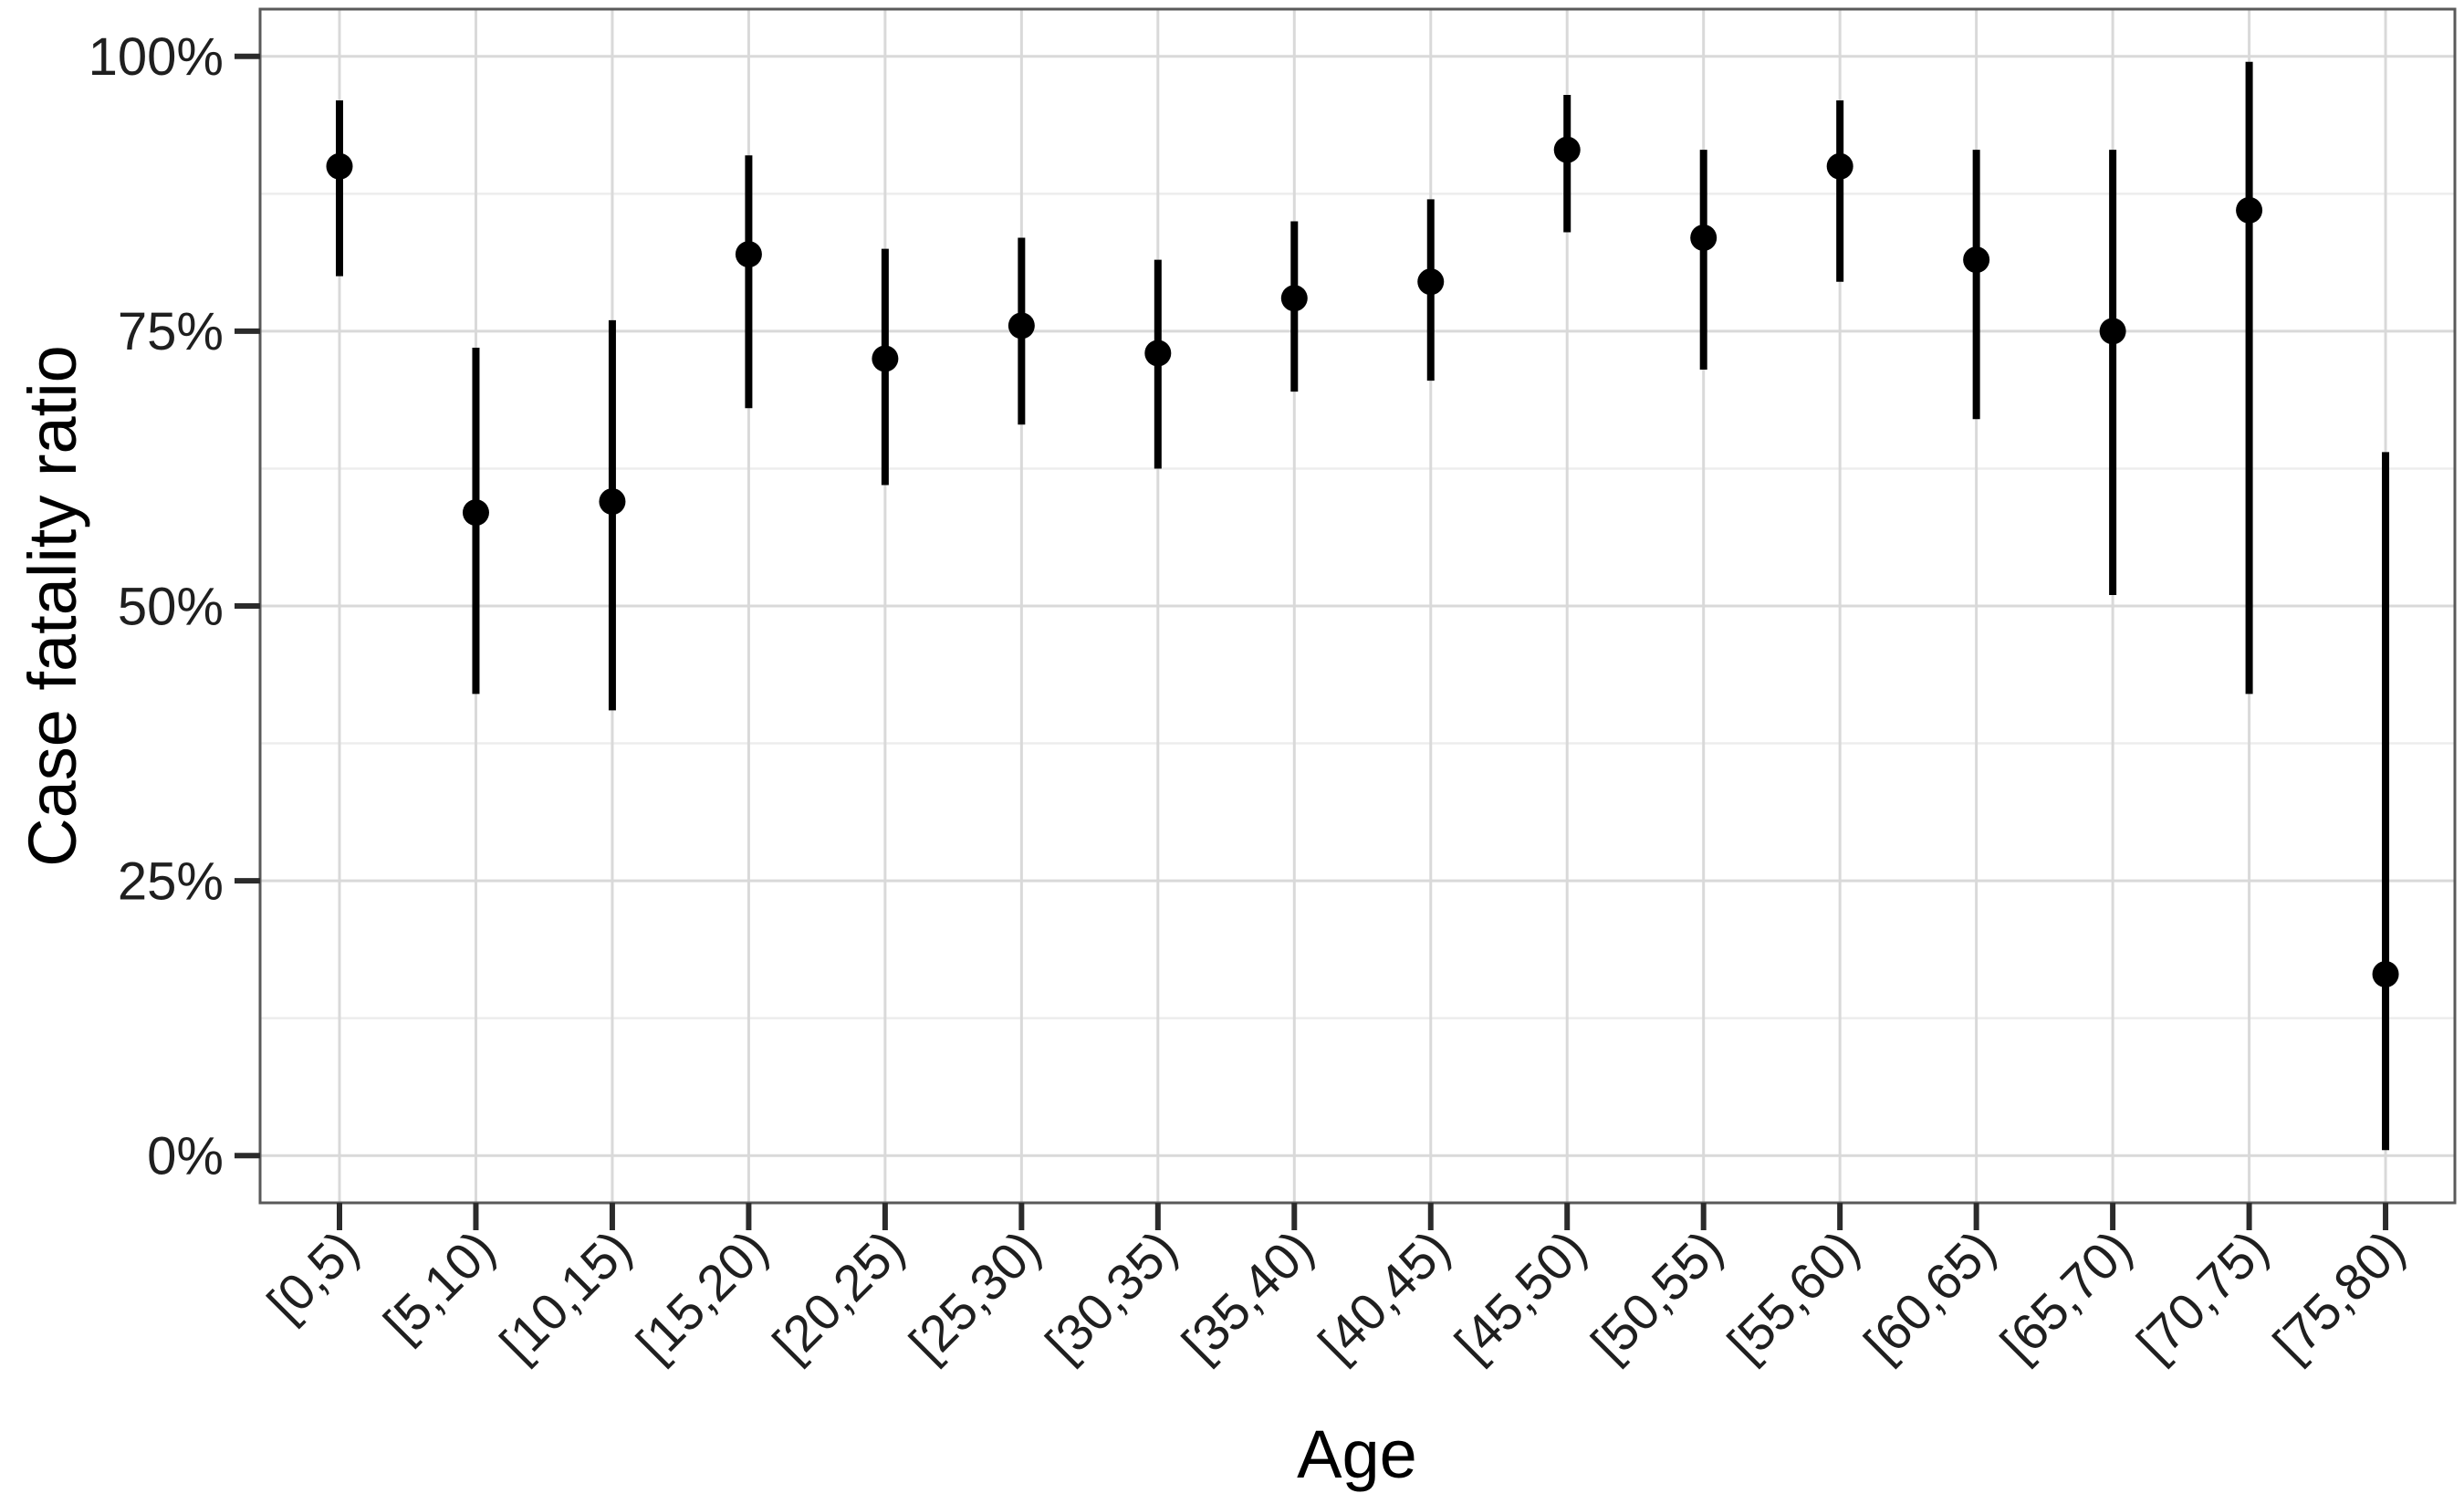  Describe the element at coordinates (2066, 1296) in the screenshot. I see `x-tick-label: [65,70)` at that location.